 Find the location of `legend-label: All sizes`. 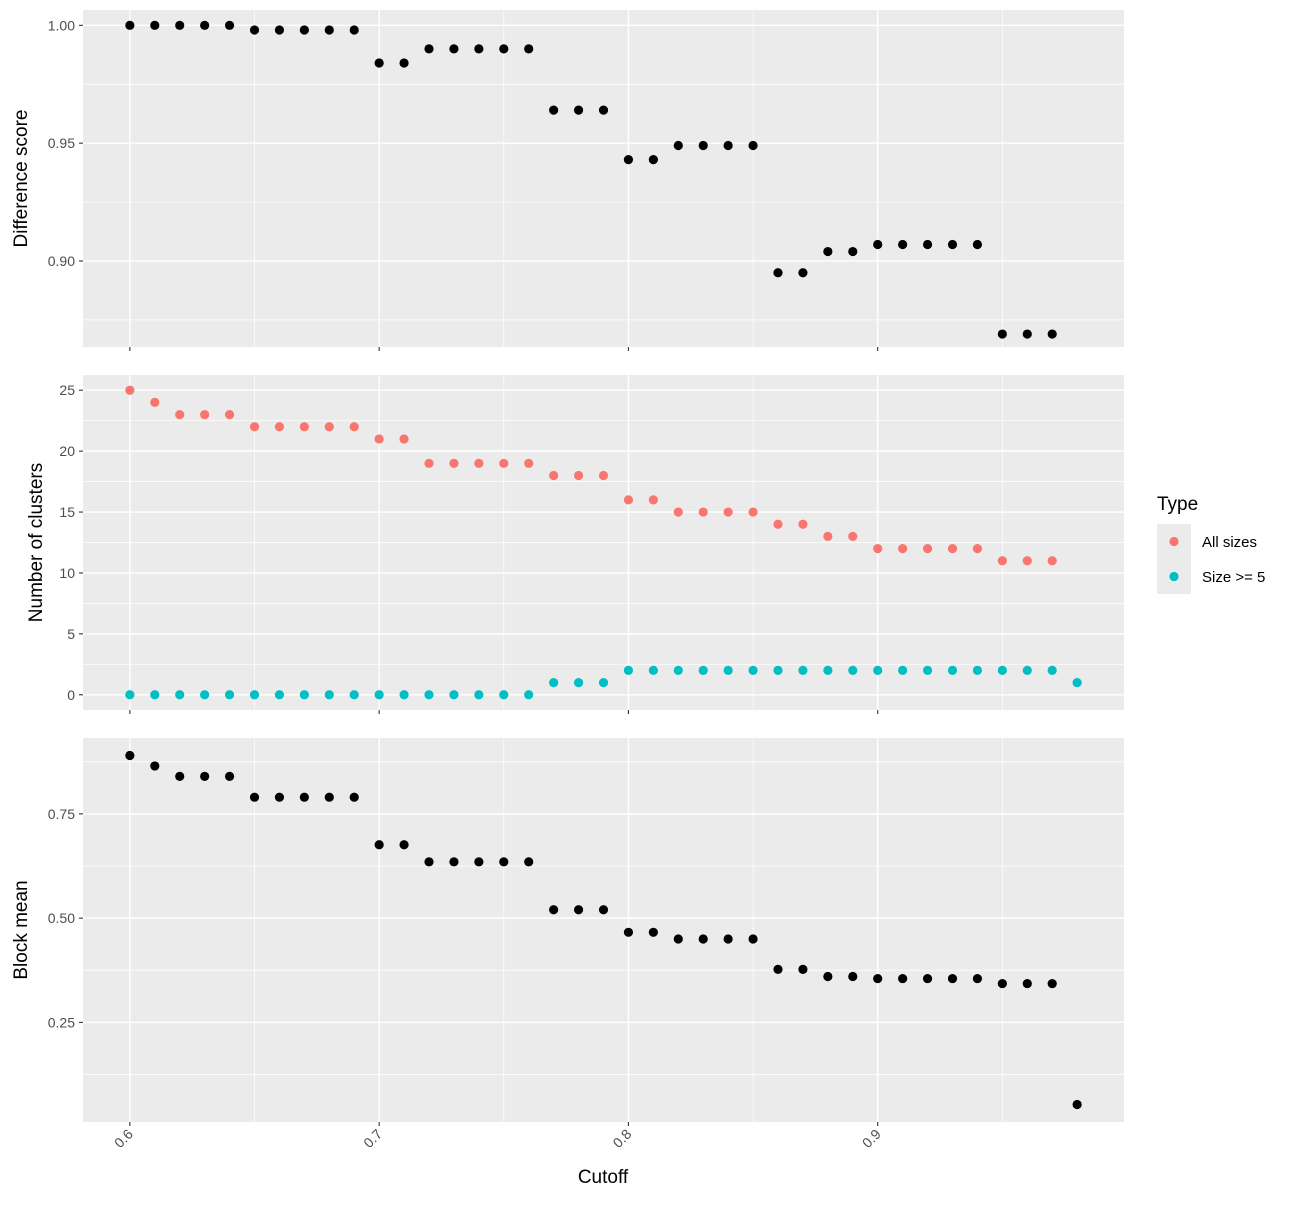

legend-label: All sizes is located at coordinates (1229, 542).